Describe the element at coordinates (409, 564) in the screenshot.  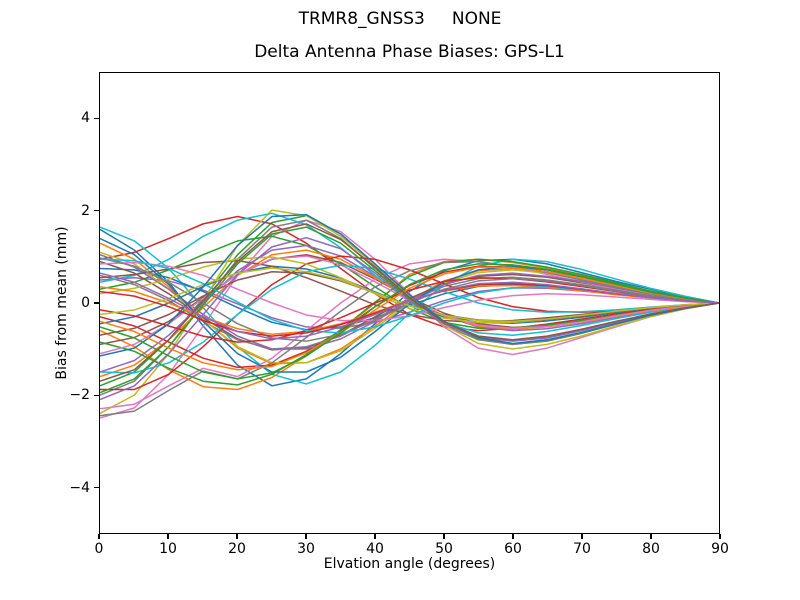
I see `x-axis-label: Elvation angle (degrees)` at that location.